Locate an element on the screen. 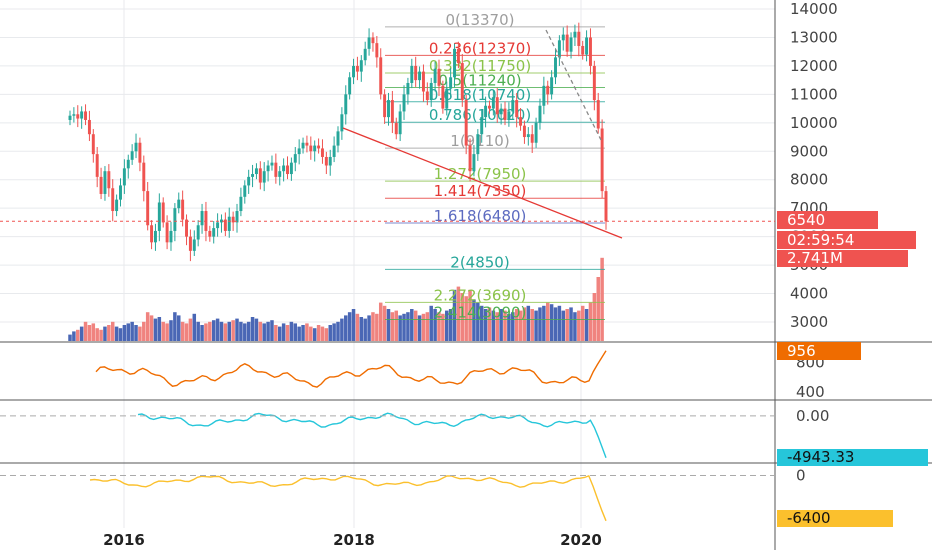  indicator-3-line is located at coordinates (348, 498).